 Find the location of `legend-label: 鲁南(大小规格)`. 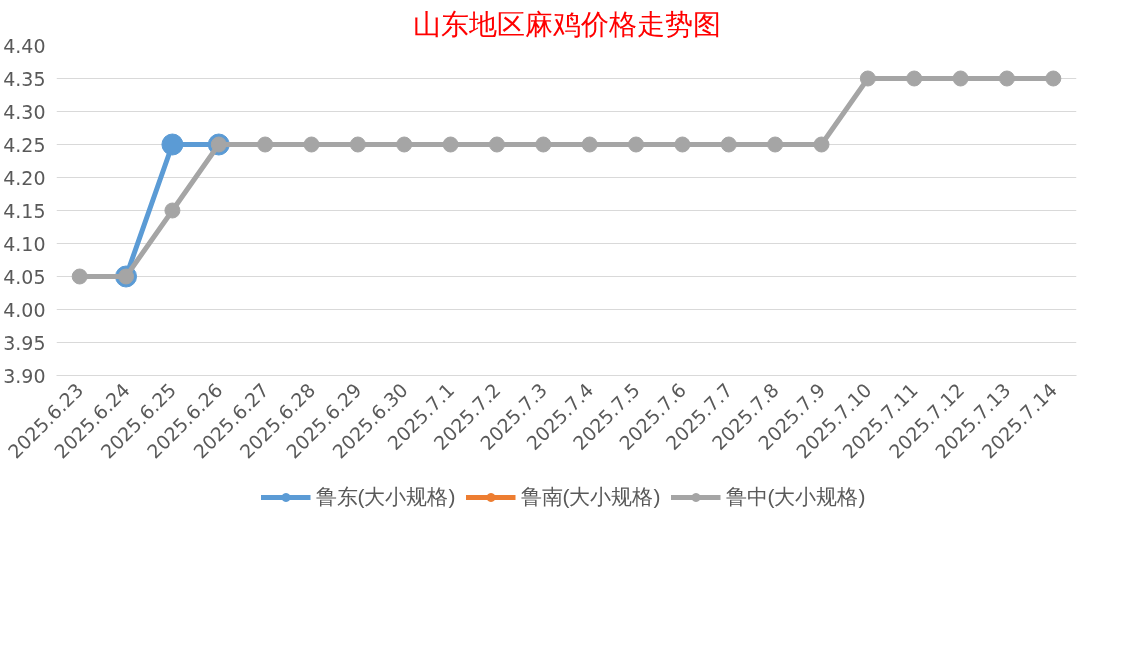

legend-label: 鲁南(大小规格) is located at coordinates (590, 497).